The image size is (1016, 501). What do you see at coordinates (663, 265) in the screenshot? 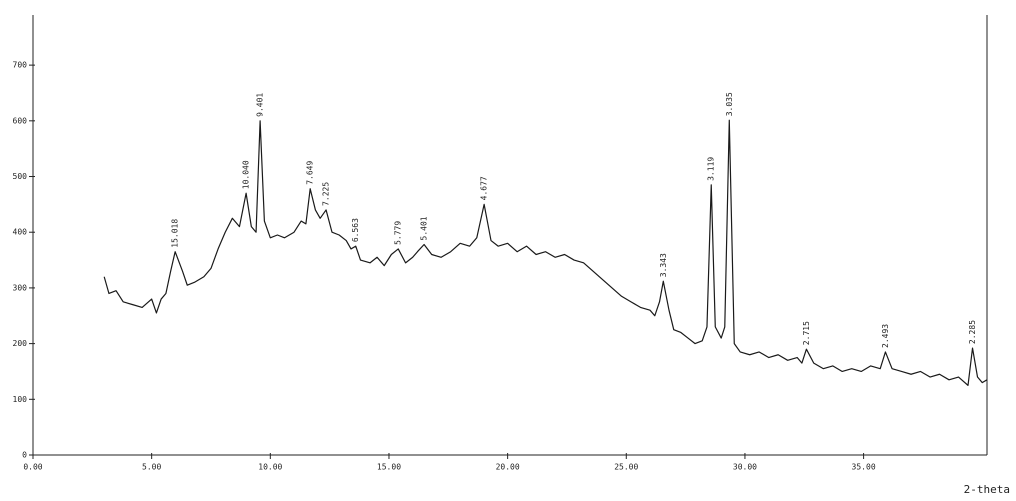
I see `peak-label: 3.343` at bounding box center [663, 265].